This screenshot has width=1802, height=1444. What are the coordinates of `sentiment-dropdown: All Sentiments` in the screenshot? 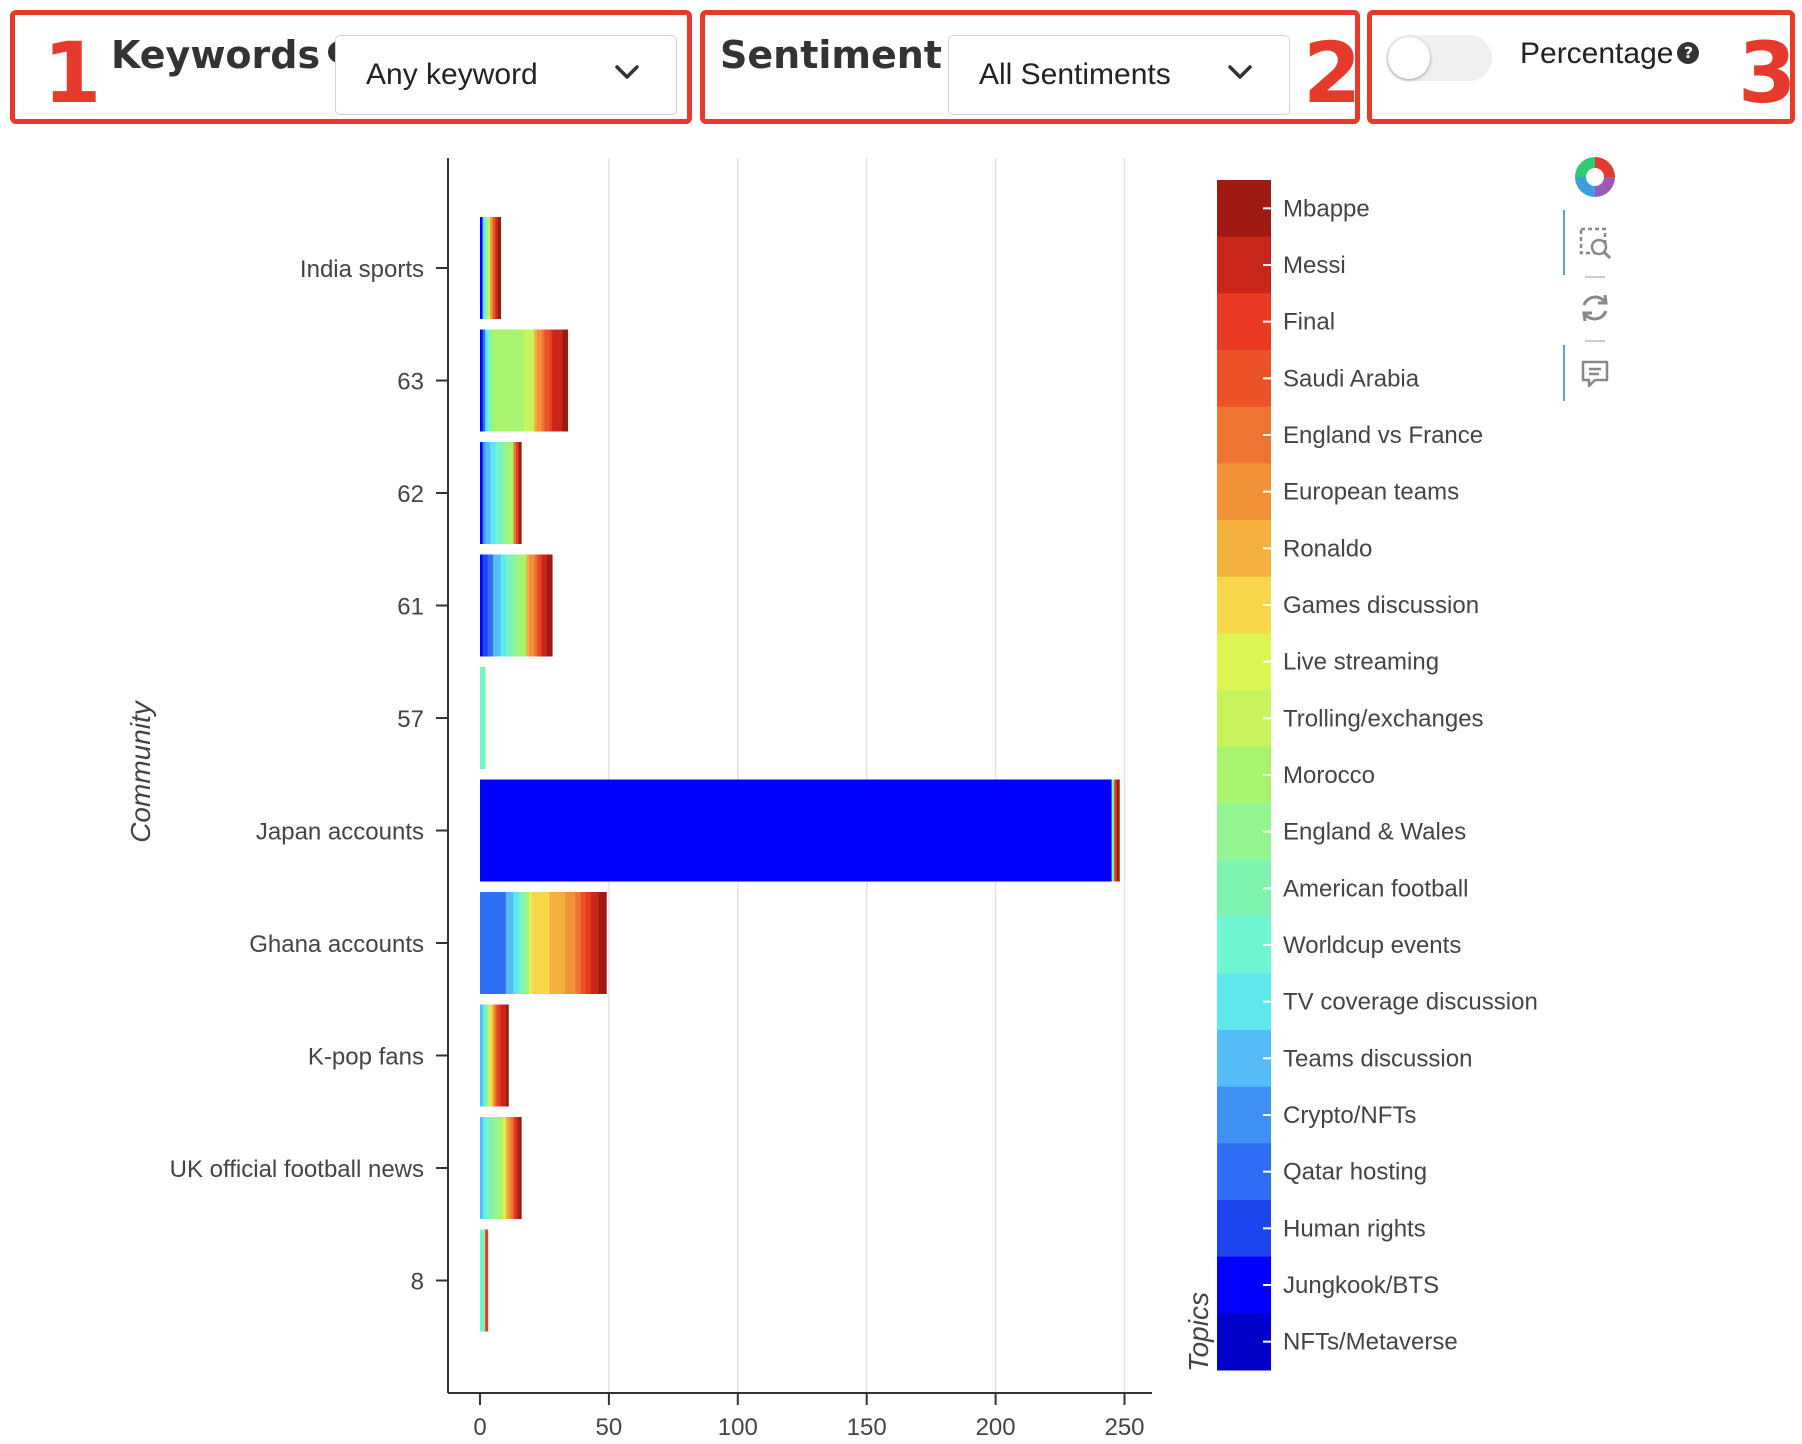 It's located at (1119, 75).